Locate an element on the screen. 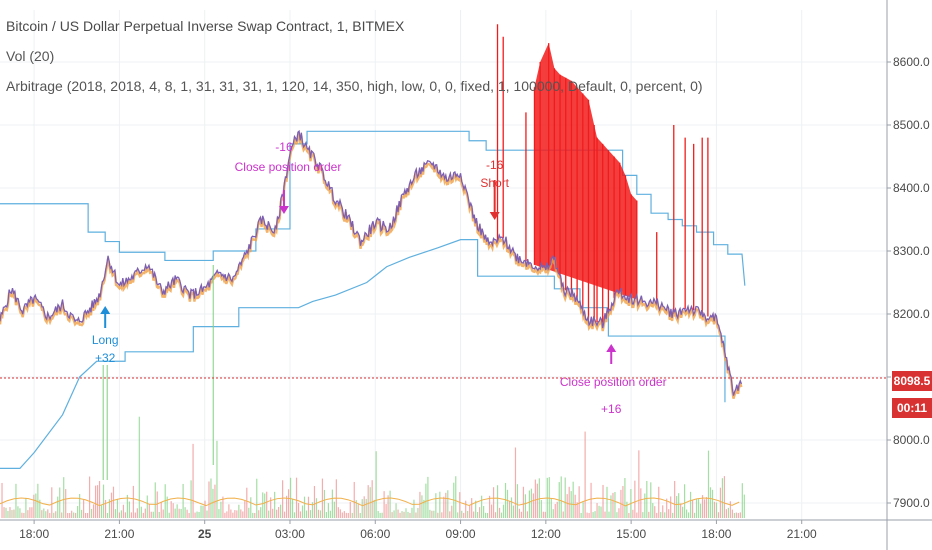 This screenshot has height=550, width=932. close-signal-size: +16 is located at coordinates (611, 409).